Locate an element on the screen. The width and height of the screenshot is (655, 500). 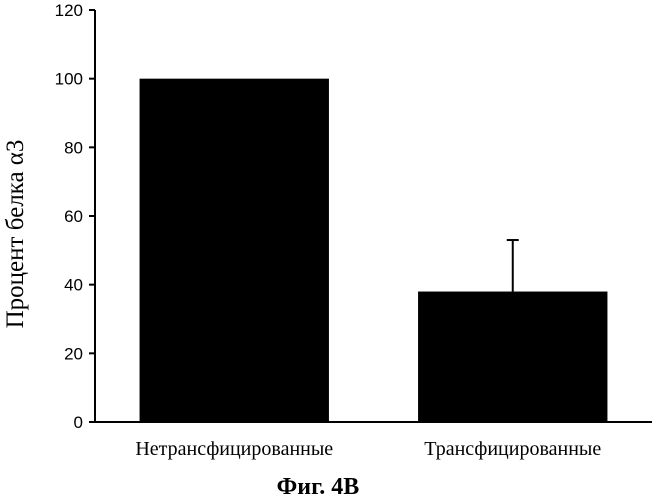
y-tick-label: 40 is located at coordinates (73, 285).